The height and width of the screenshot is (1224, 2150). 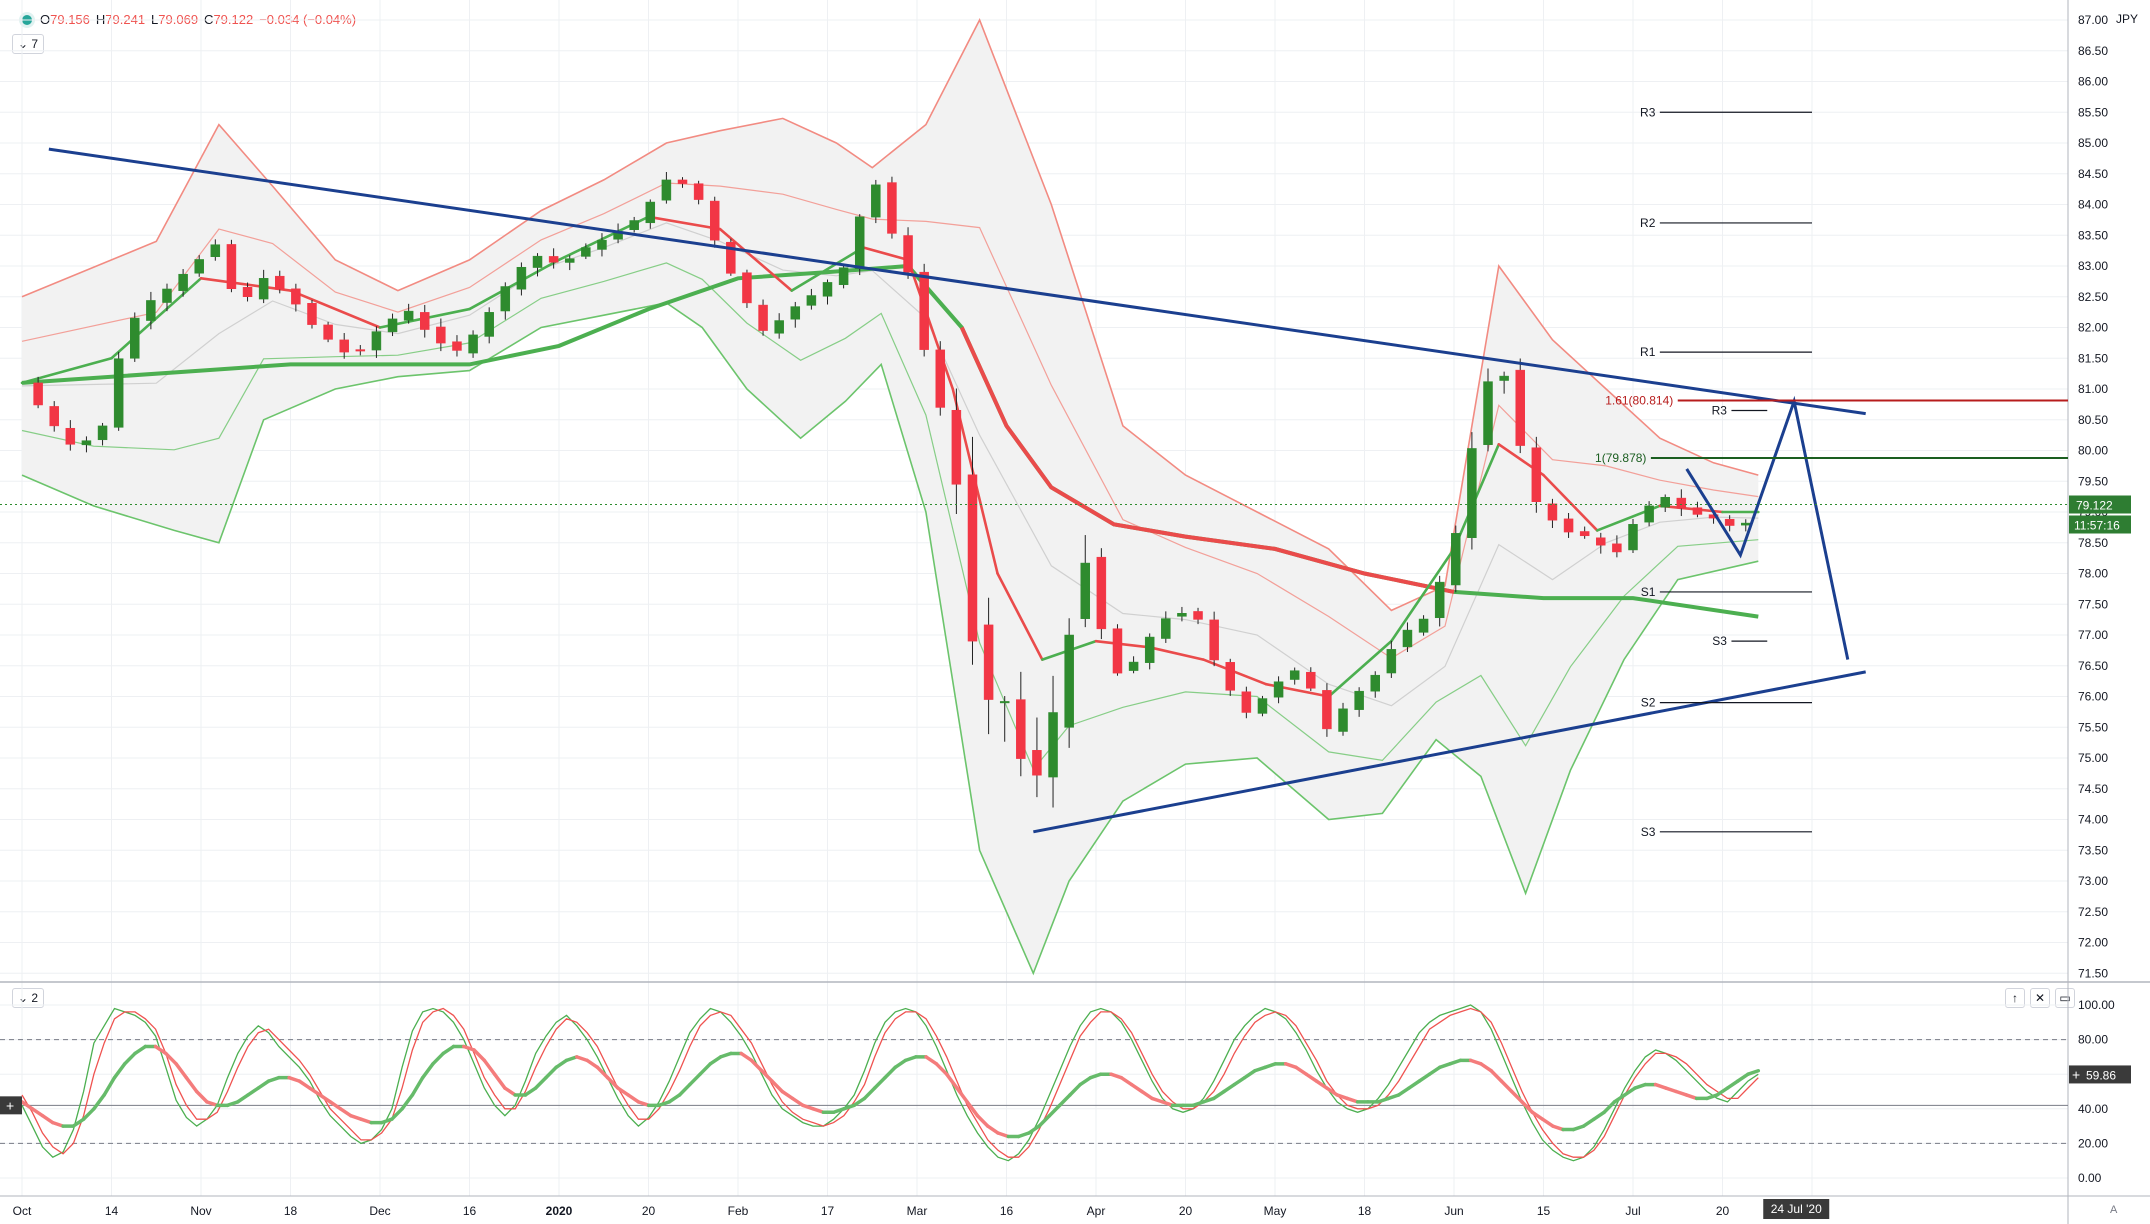 What do you see at coordinates (2093, 697) in the screenshot?
I see `price-tick-label: 76.00` at bounding box center [2093, 697].